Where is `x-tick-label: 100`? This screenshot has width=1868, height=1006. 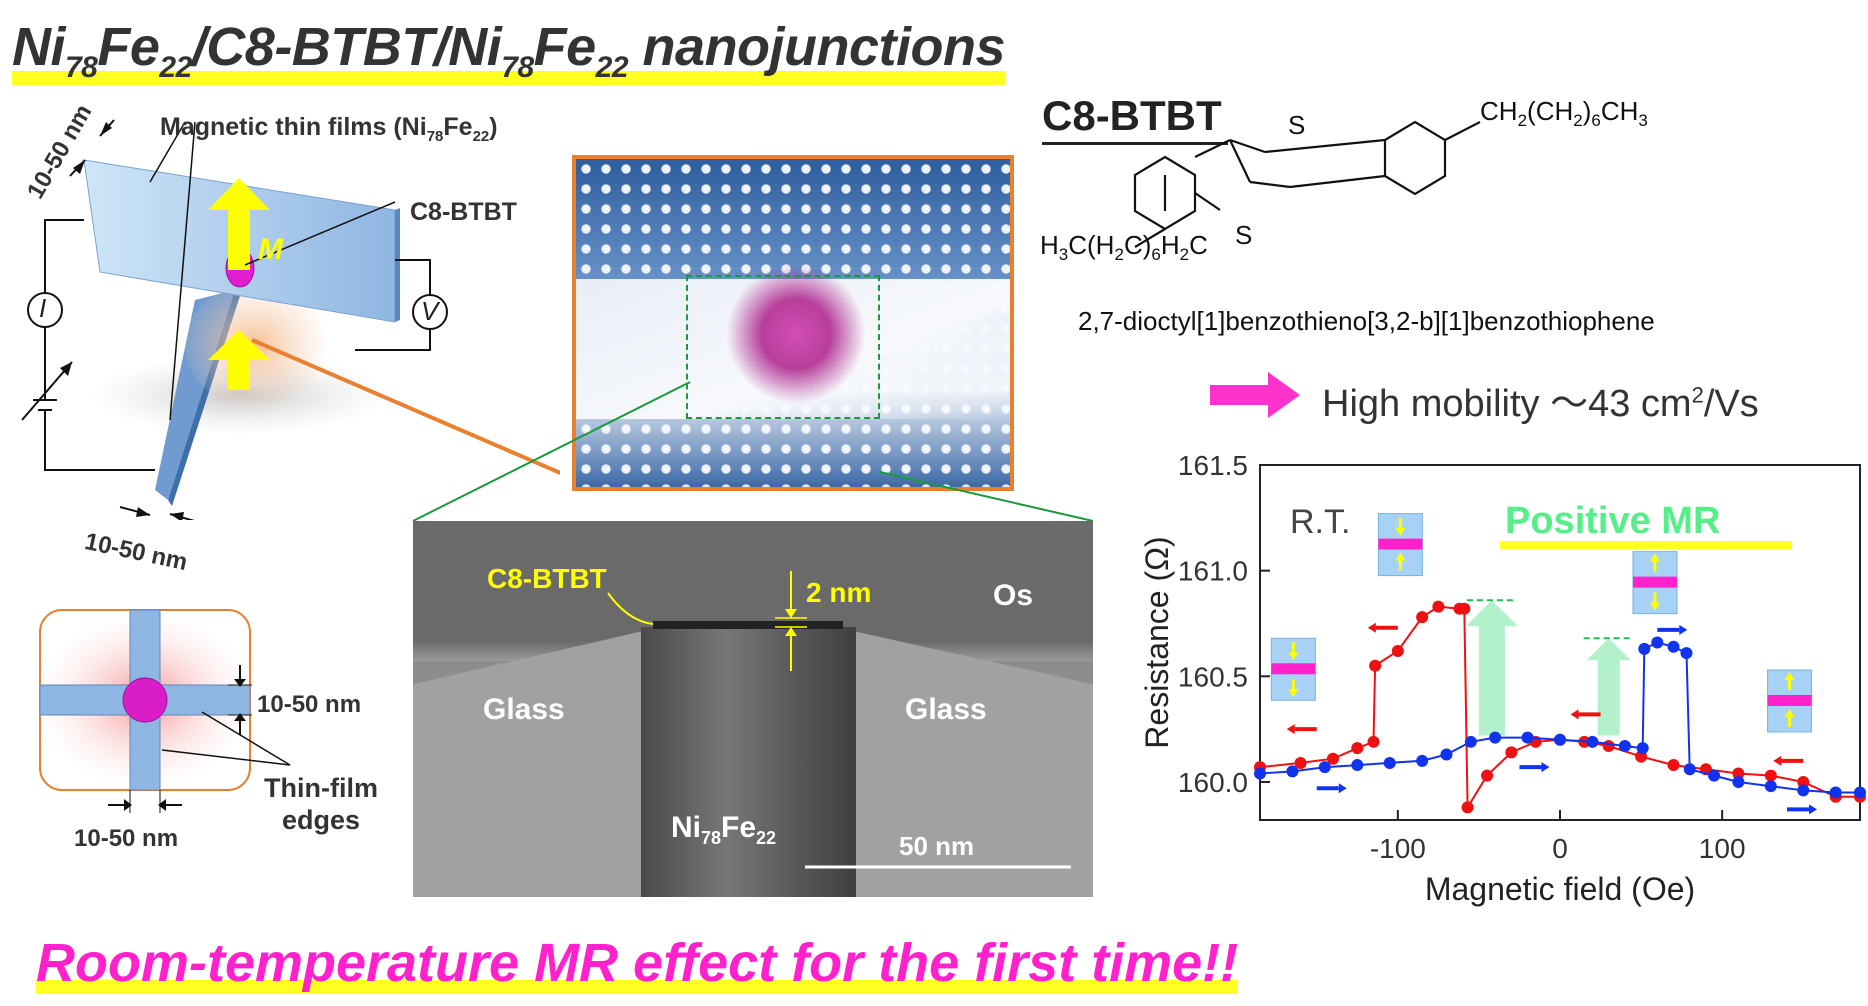 x-tick-label: 100 is located at coordinates (1722, 848).